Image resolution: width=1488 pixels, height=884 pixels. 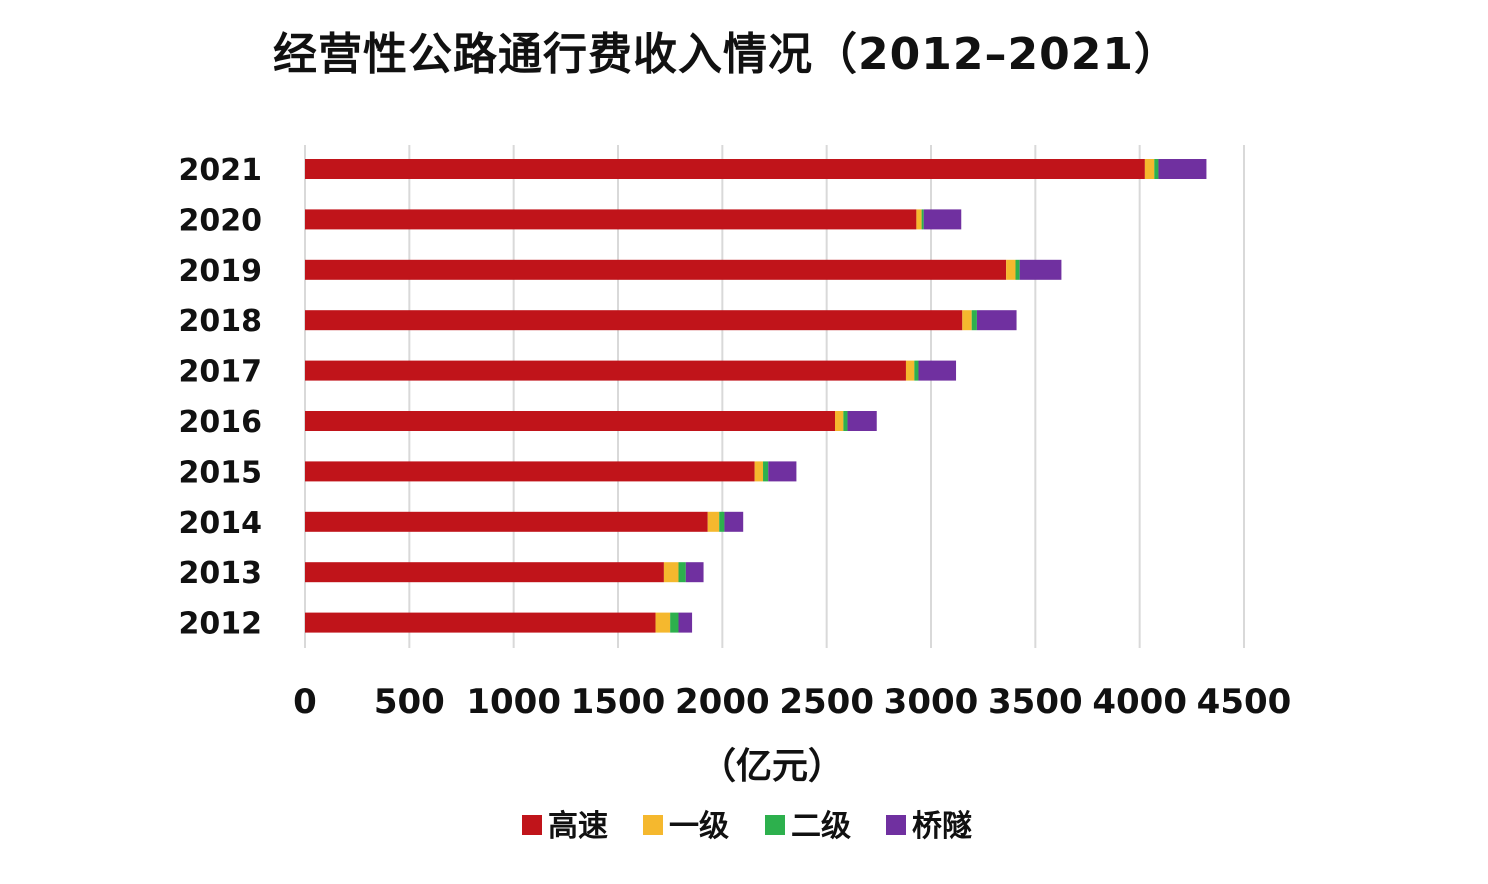 I want to click on y-tick-label: 2014, so click(x=221, y=523).